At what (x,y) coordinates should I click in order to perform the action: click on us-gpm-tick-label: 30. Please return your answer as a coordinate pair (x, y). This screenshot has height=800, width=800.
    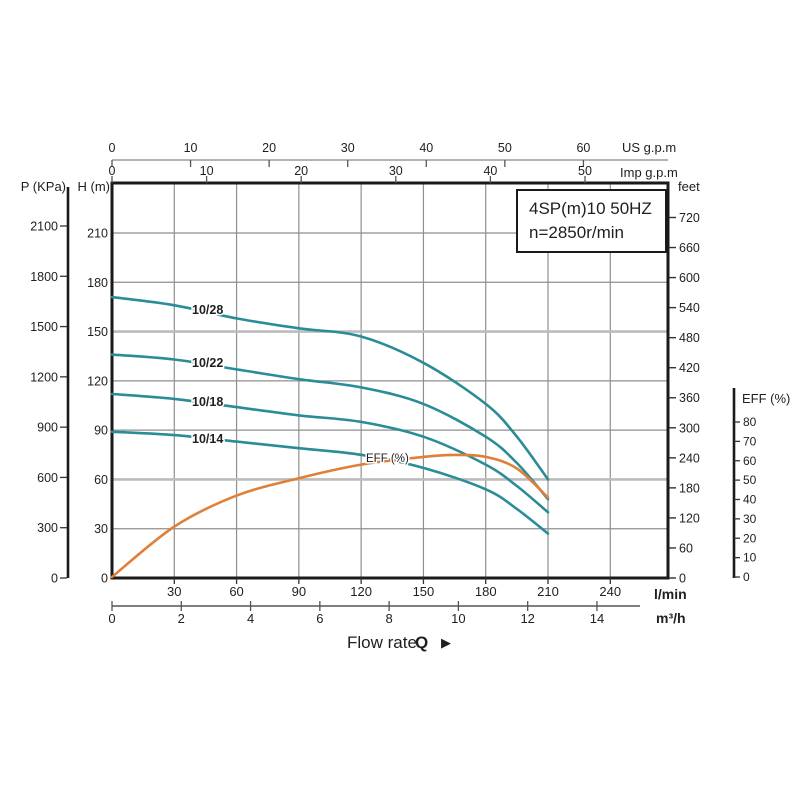
    Looking at the image, I should click on (348, 148).